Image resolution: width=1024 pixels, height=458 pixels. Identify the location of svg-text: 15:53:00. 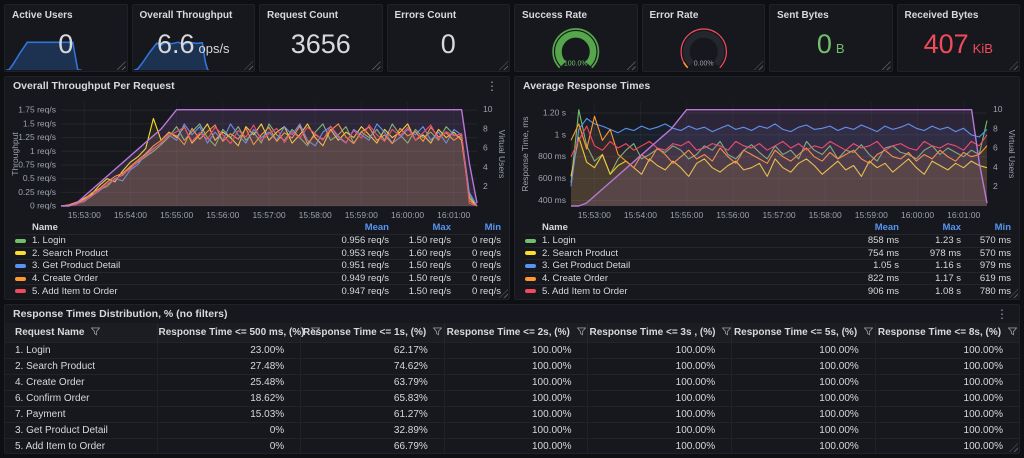
(84, 215).